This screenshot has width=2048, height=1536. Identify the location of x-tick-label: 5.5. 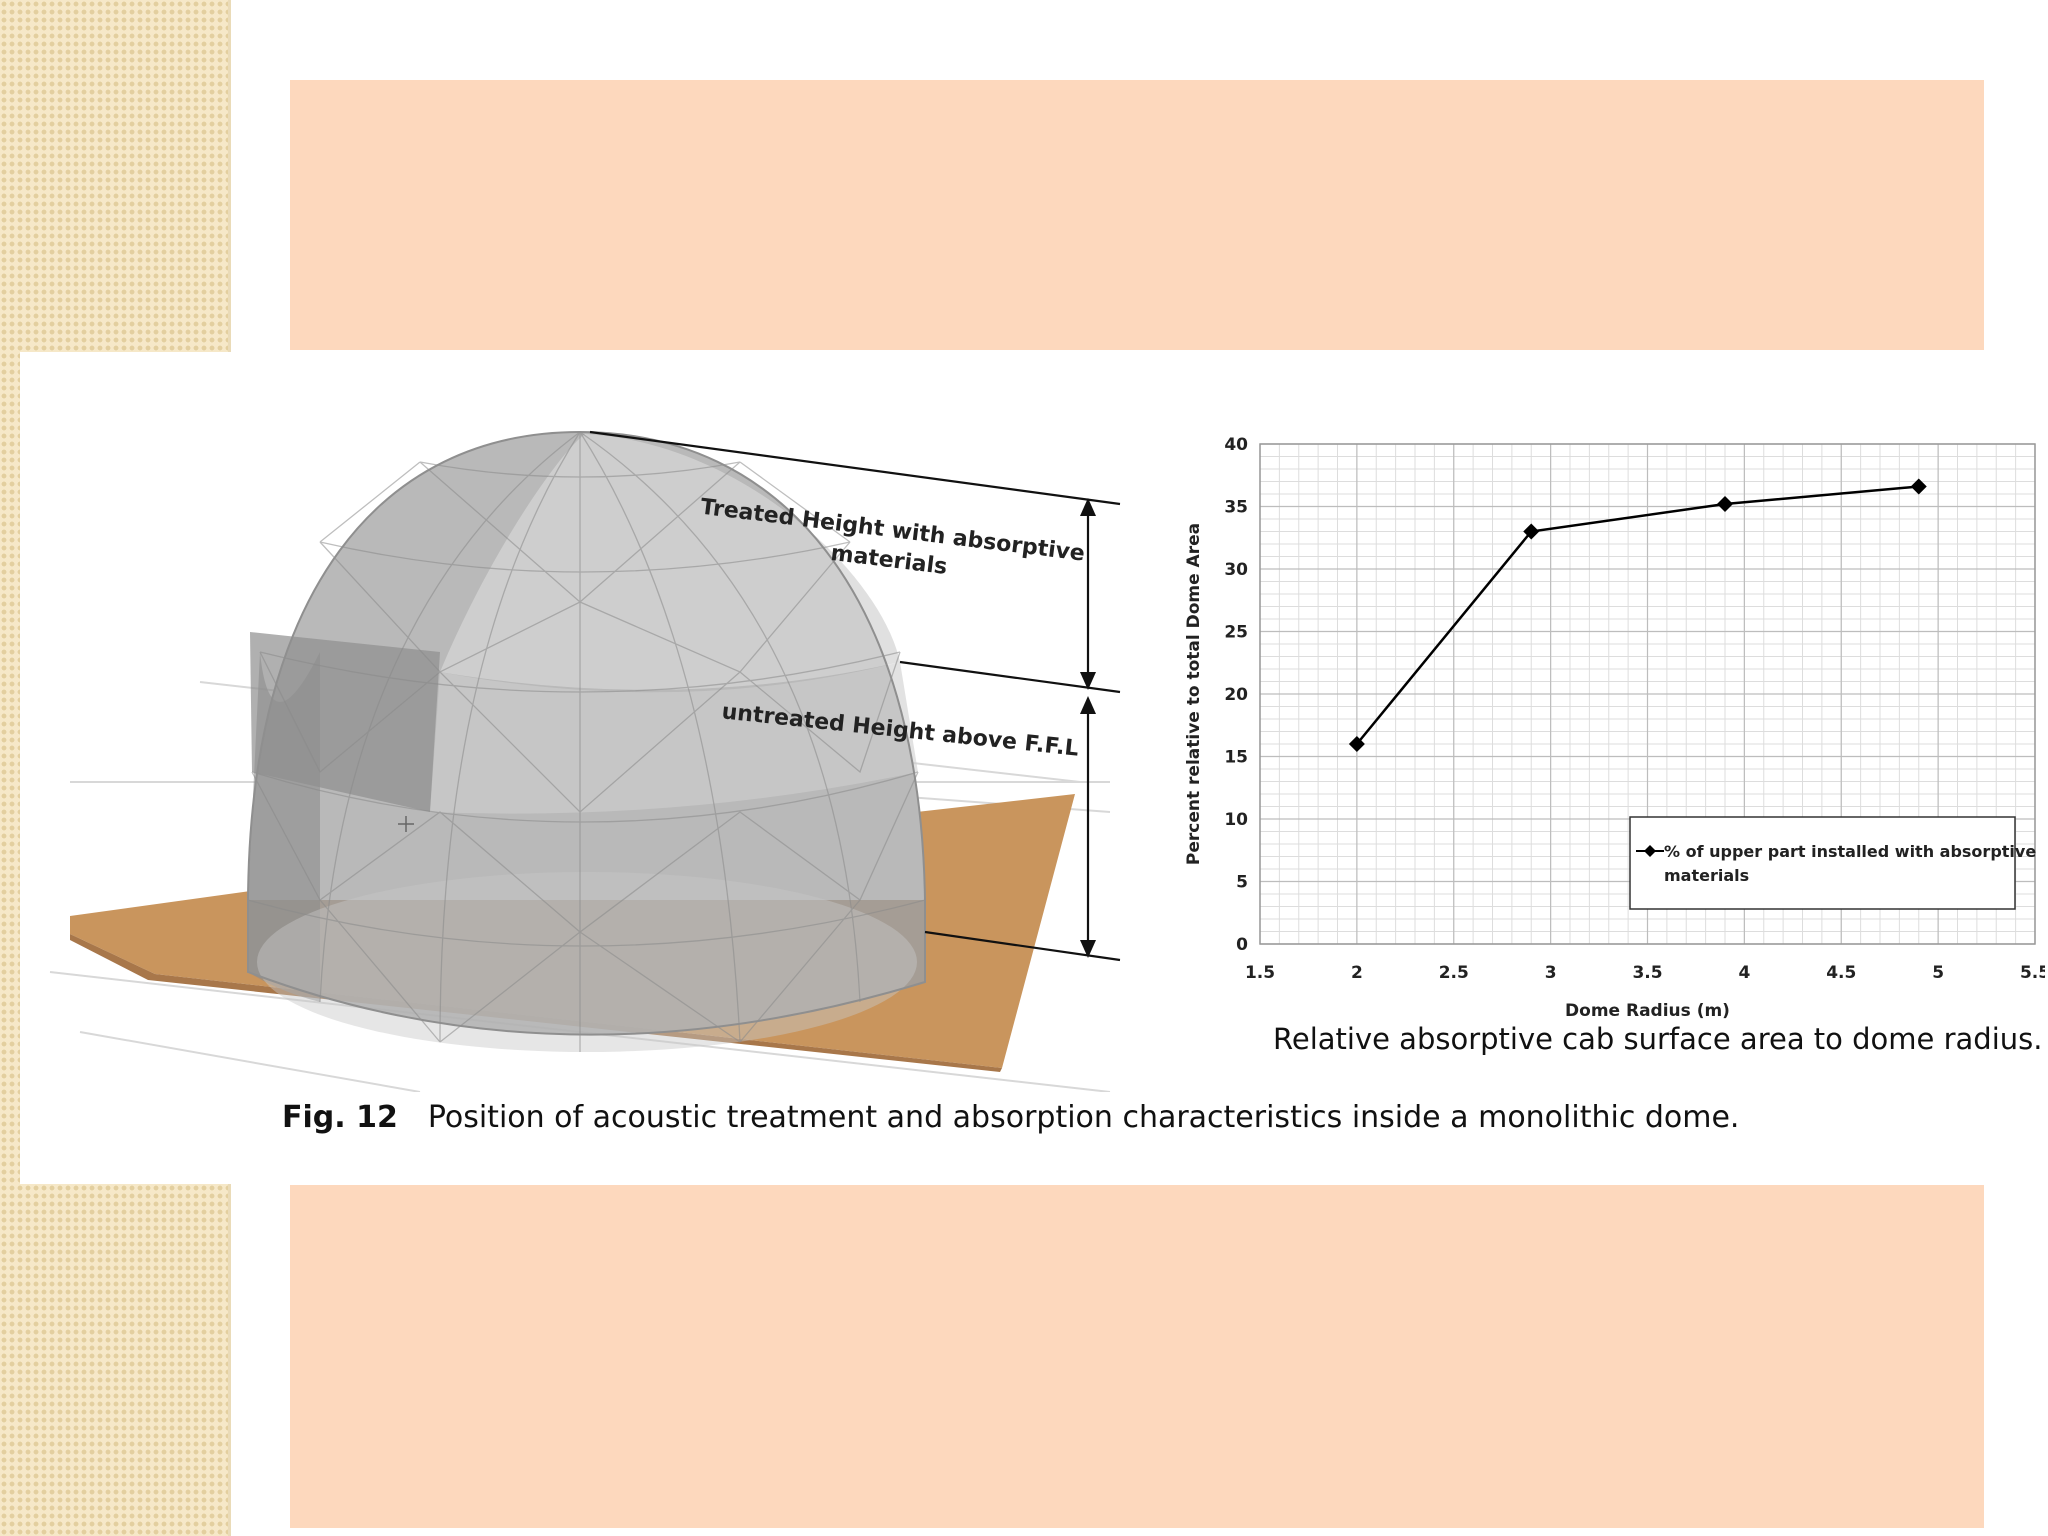
(2032, 973).